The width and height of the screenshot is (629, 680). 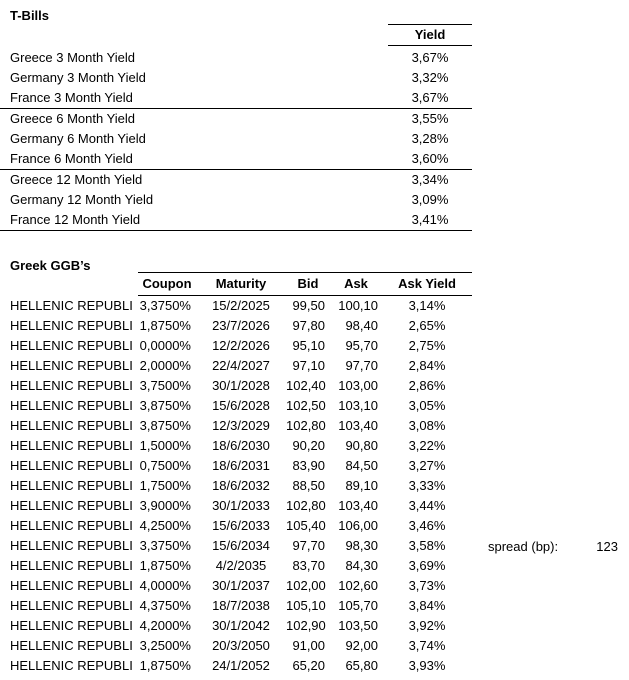 What do you see at coordinates (165, 365) in the screenshot?
I see `bond-coupon-cell: 2,0000%` at bounding box center [165, 365].